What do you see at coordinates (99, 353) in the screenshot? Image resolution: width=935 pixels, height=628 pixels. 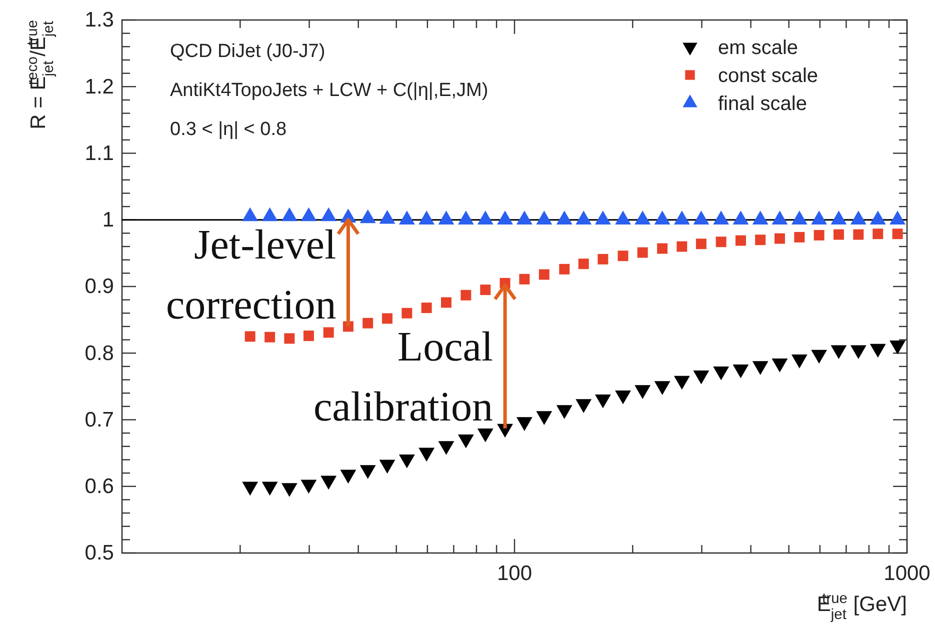 I see `y-tick-label: 0.8` at bounding box center [99, 353].